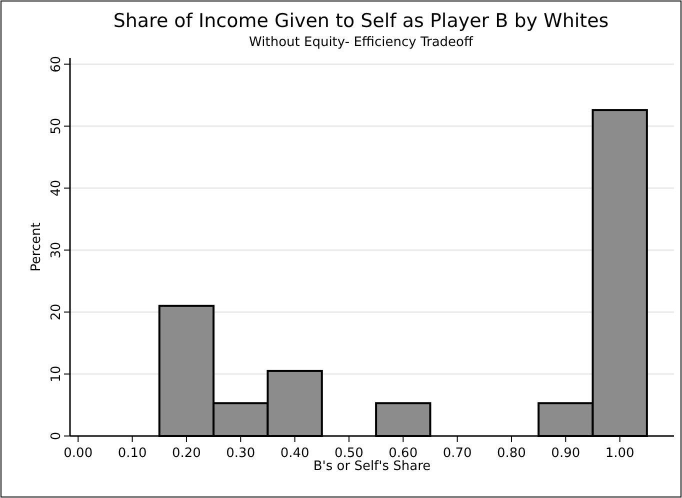  I want to click on x-tick-label: 0.10, so click(132, 453).